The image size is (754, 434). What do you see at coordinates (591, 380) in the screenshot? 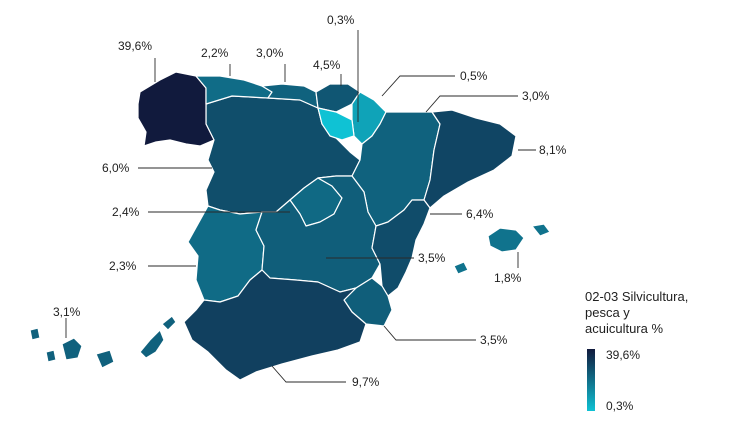
I see `legend-color-scale` at bounding box center [591, 380].